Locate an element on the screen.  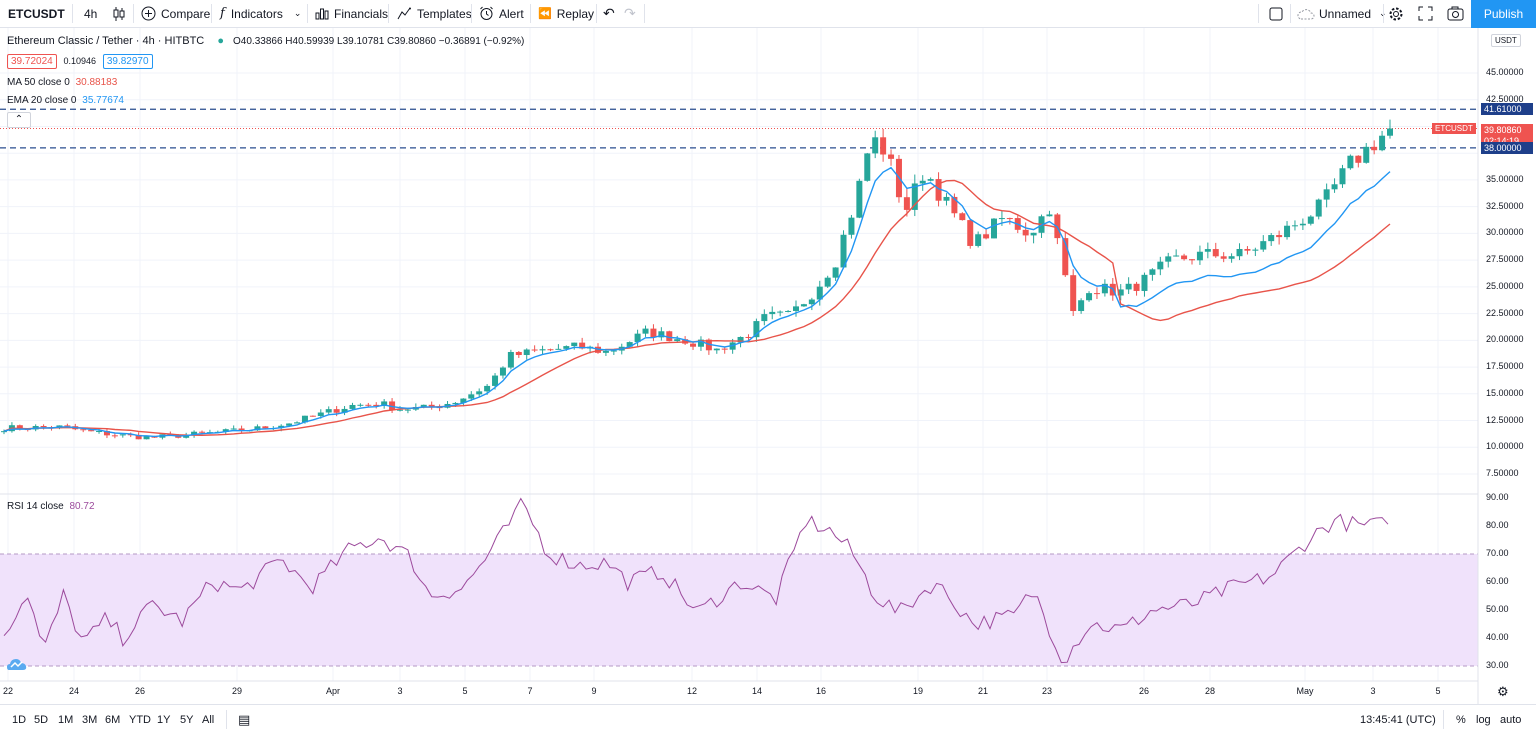
symbol-price-tag: ETCUSDT is located at coordinates (1454, 128).